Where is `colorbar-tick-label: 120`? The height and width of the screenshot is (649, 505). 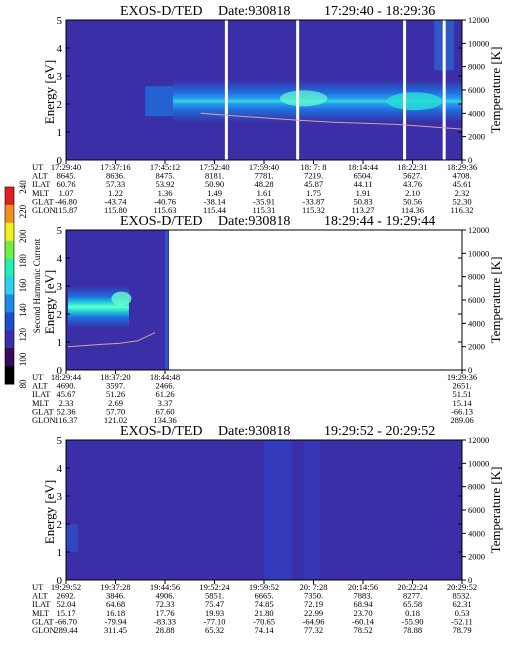 colorbar-tick-label: 120 is located at coordinates (23, 335).